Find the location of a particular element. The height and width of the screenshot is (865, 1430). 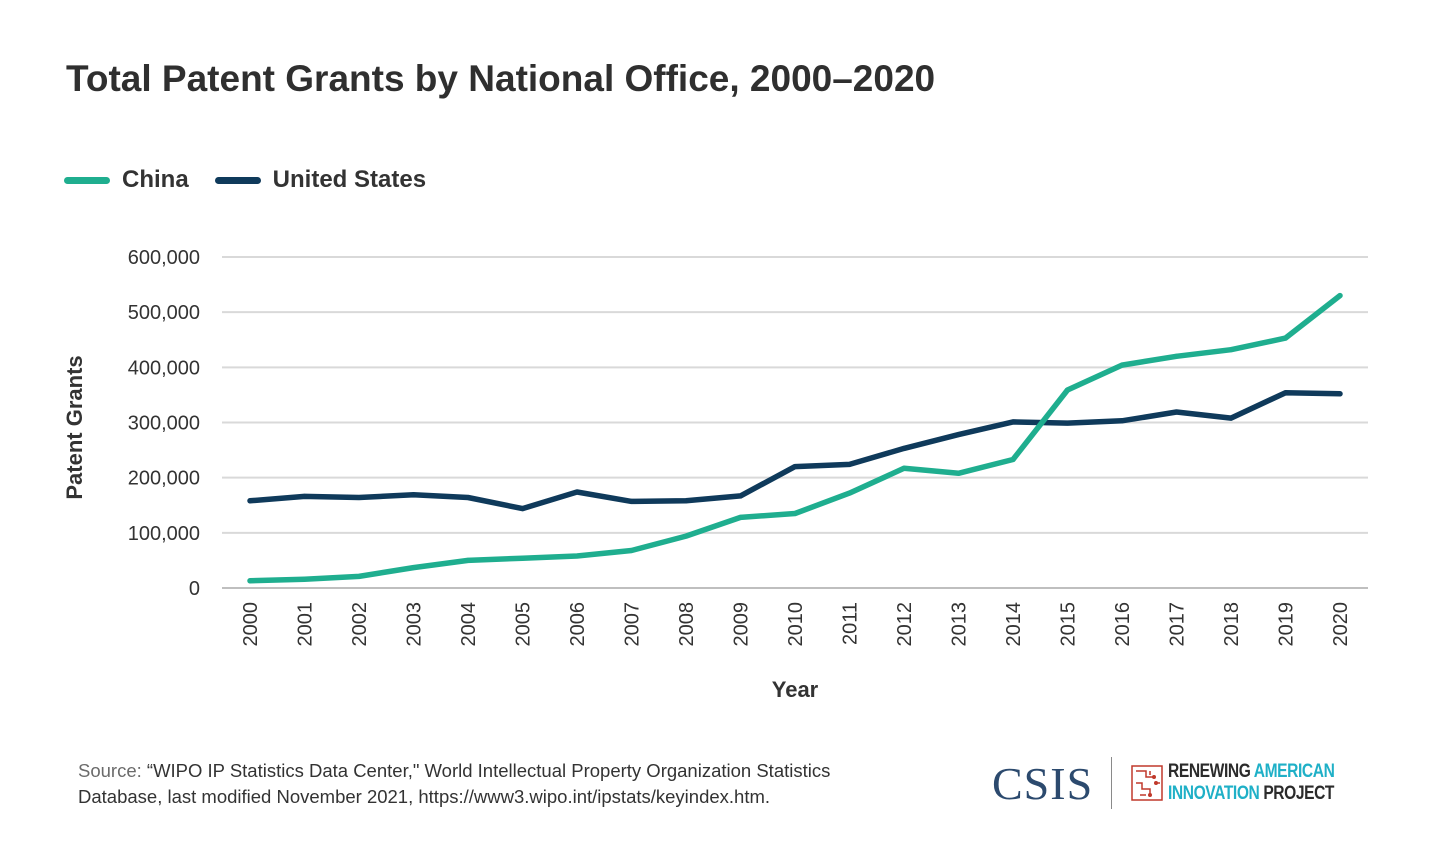

x-tick-label: 2000 is located at coordinates (251, 624).